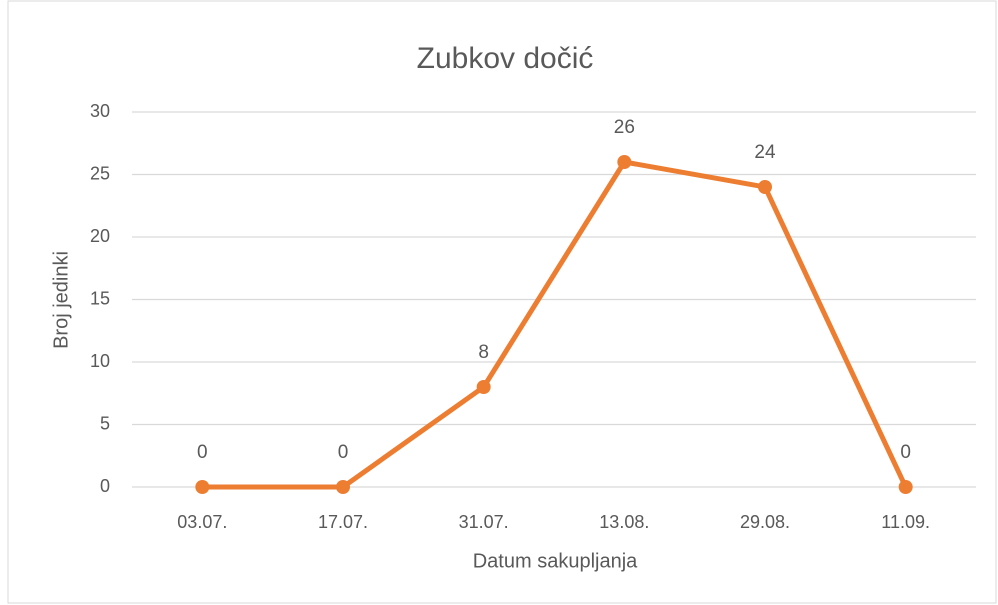  Describe the element at coordinates (105, 423) in the screenshot. I see `y-tick-label: 5` at that location.